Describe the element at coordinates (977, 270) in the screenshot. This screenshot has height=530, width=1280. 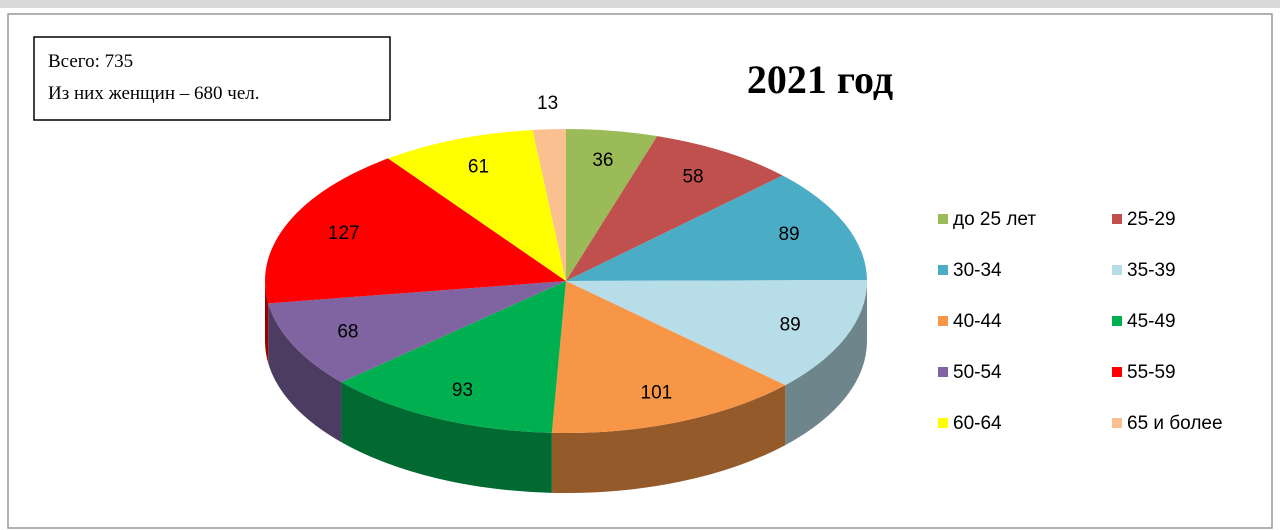
I see `legend-label: 30-34` at that location.